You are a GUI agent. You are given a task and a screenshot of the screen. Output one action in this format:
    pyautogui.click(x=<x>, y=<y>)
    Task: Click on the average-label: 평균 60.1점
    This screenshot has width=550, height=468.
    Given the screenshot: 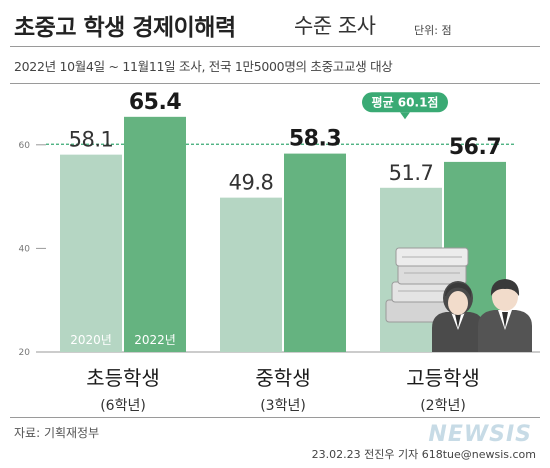 What is the action you would take?
    pyautogui.click(x=405, y=101)
    